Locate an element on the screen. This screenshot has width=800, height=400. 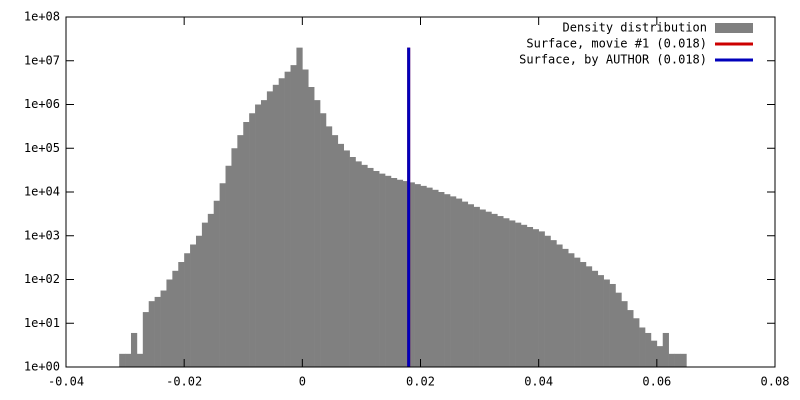
x-tick-label: 0.04 is located at coordinates (538, 382).